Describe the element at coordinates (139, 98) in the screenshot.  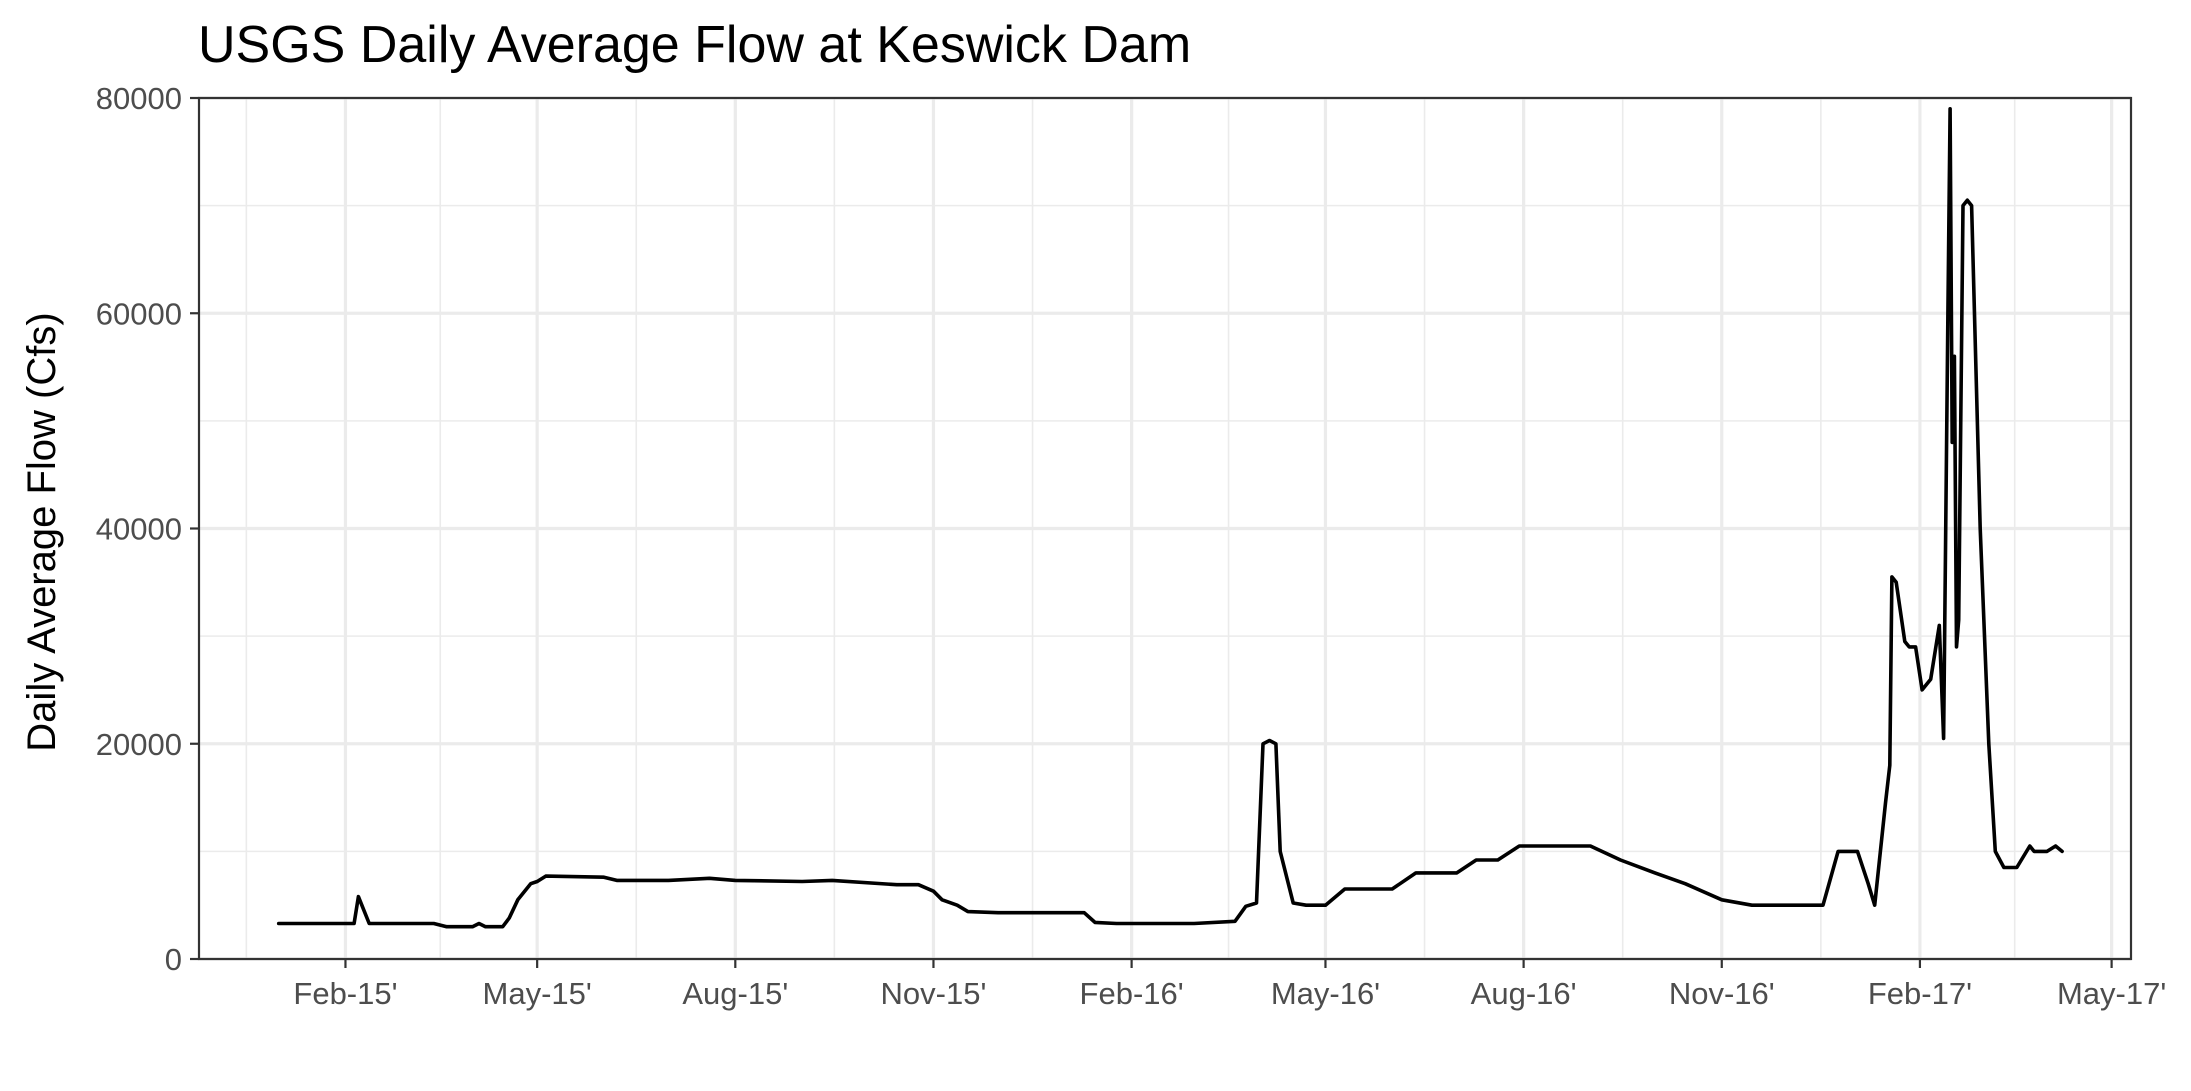
I see `y-tick-label: 80000` at that location.